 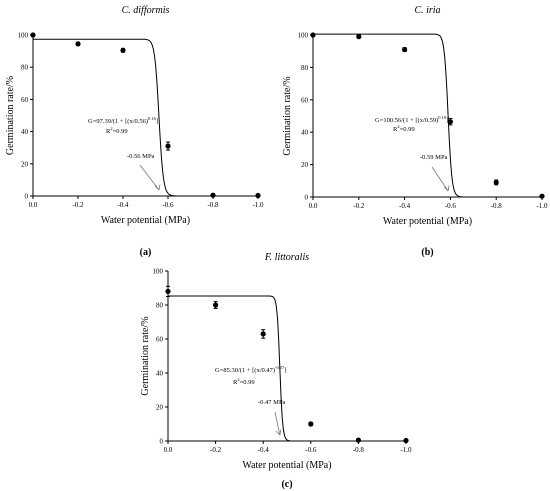 I want to click on equation-main: G=100.56/(1 + [(x/0.59), so click(x=406, y=120).